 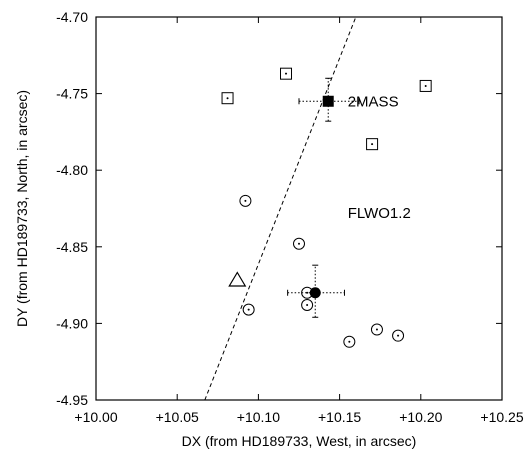 What do you see at coordinates (95, 417) in the screenshot?
I see `x-tick-label: +10.00` at bounding box center [95, 417].